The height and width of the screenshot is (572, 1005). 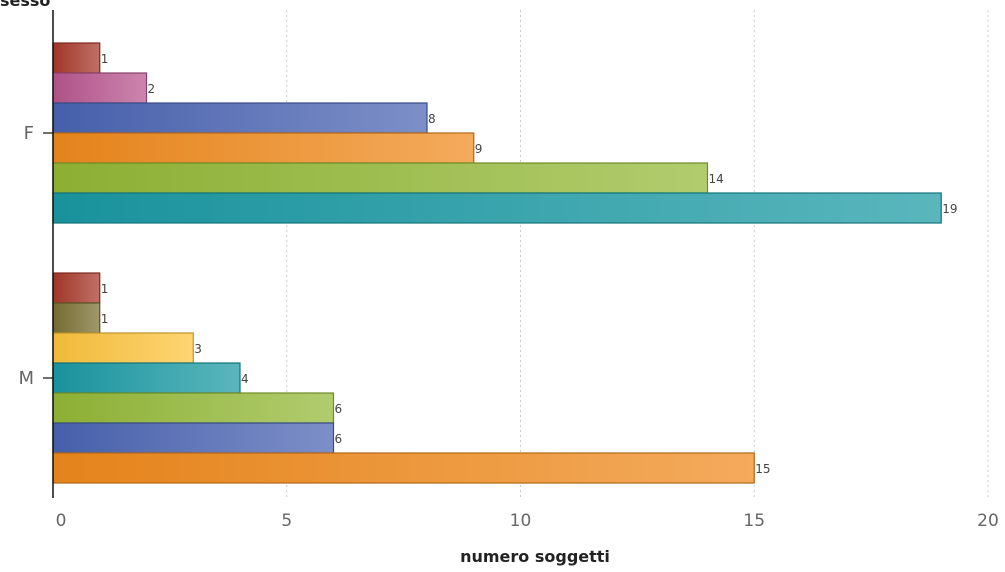 I want to click on data-label: 4, so click(x=245, y=379).